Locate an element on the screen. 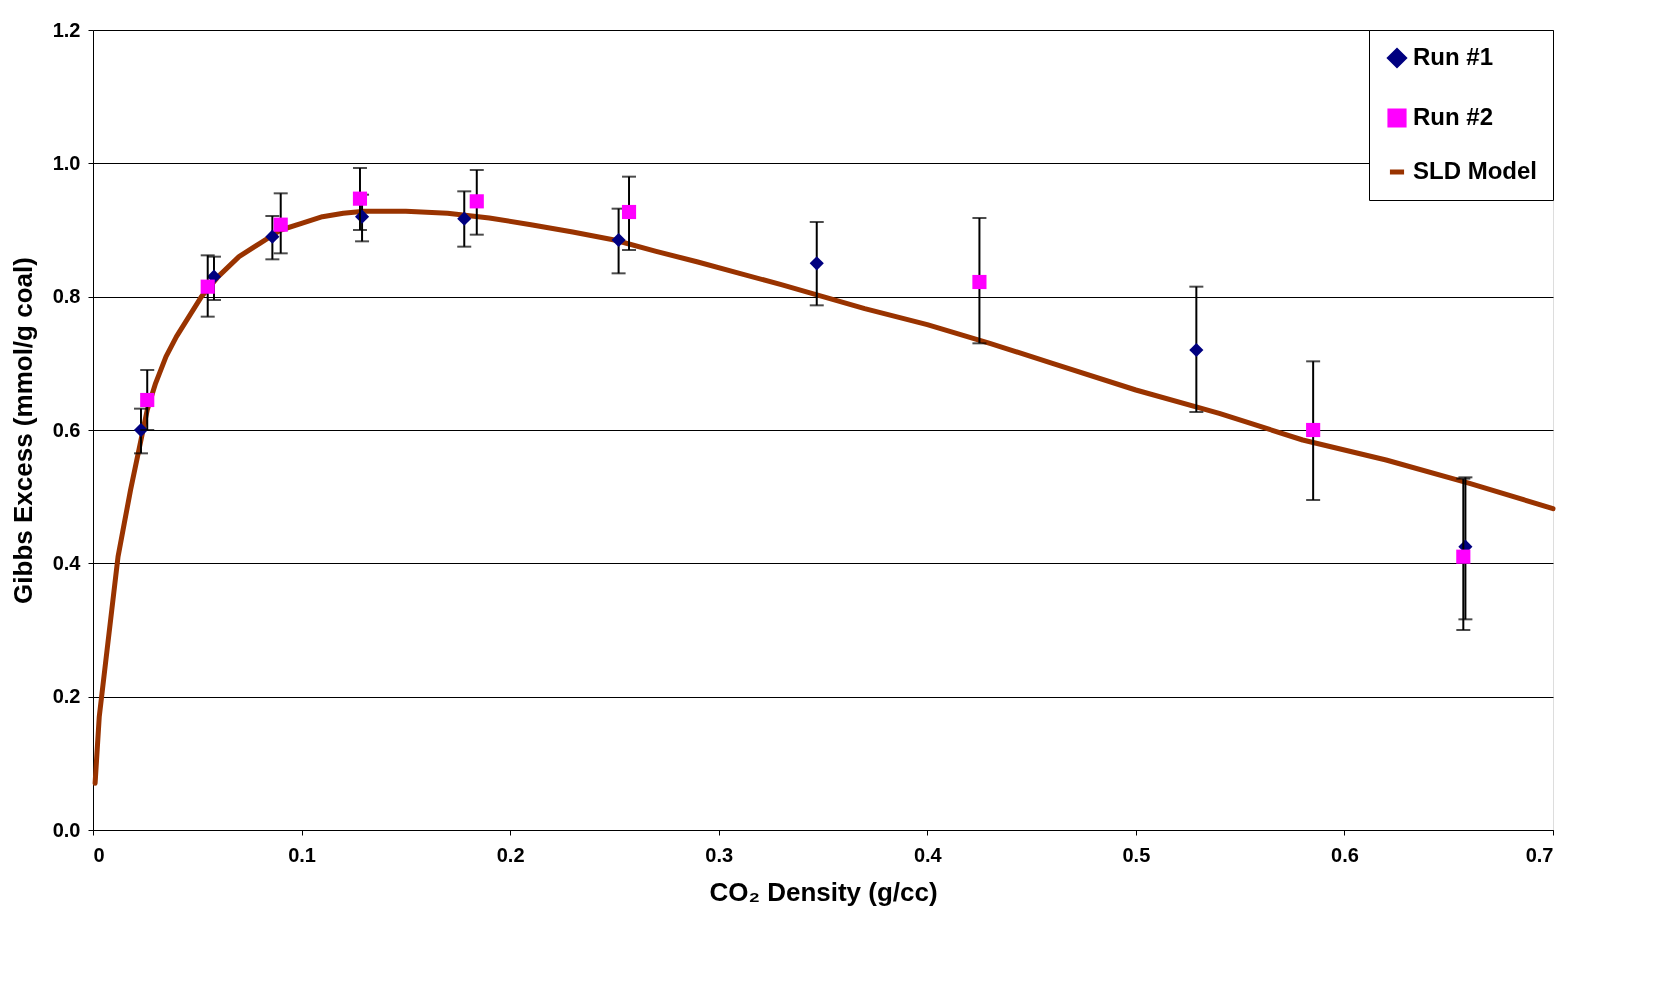  y-tick-label: 0.8 is located at coordinates (66, 296).